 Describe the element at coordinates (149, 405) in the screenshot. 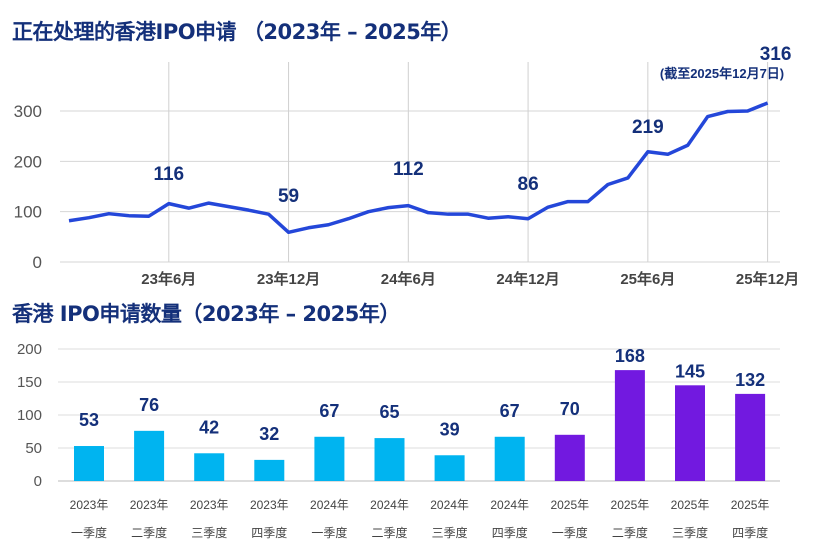

I see `bar-value-label: 76` at that location.